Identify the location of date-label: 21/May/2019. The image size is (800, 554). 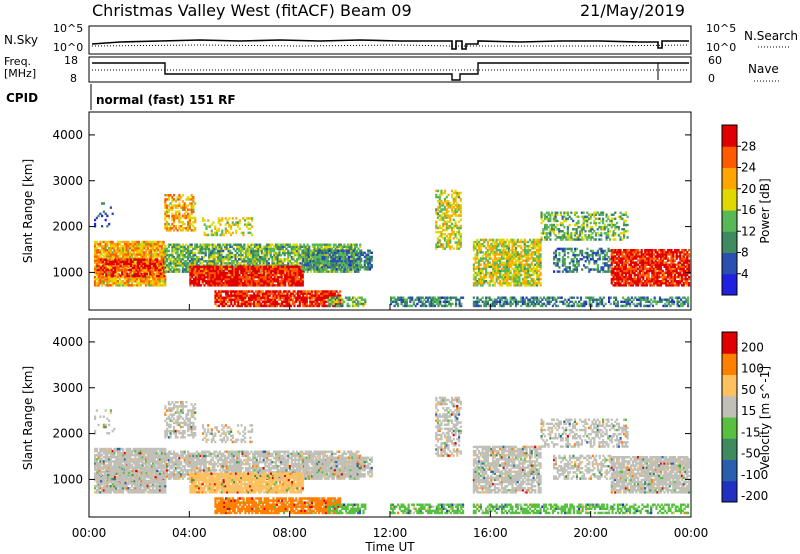
(632, 10).